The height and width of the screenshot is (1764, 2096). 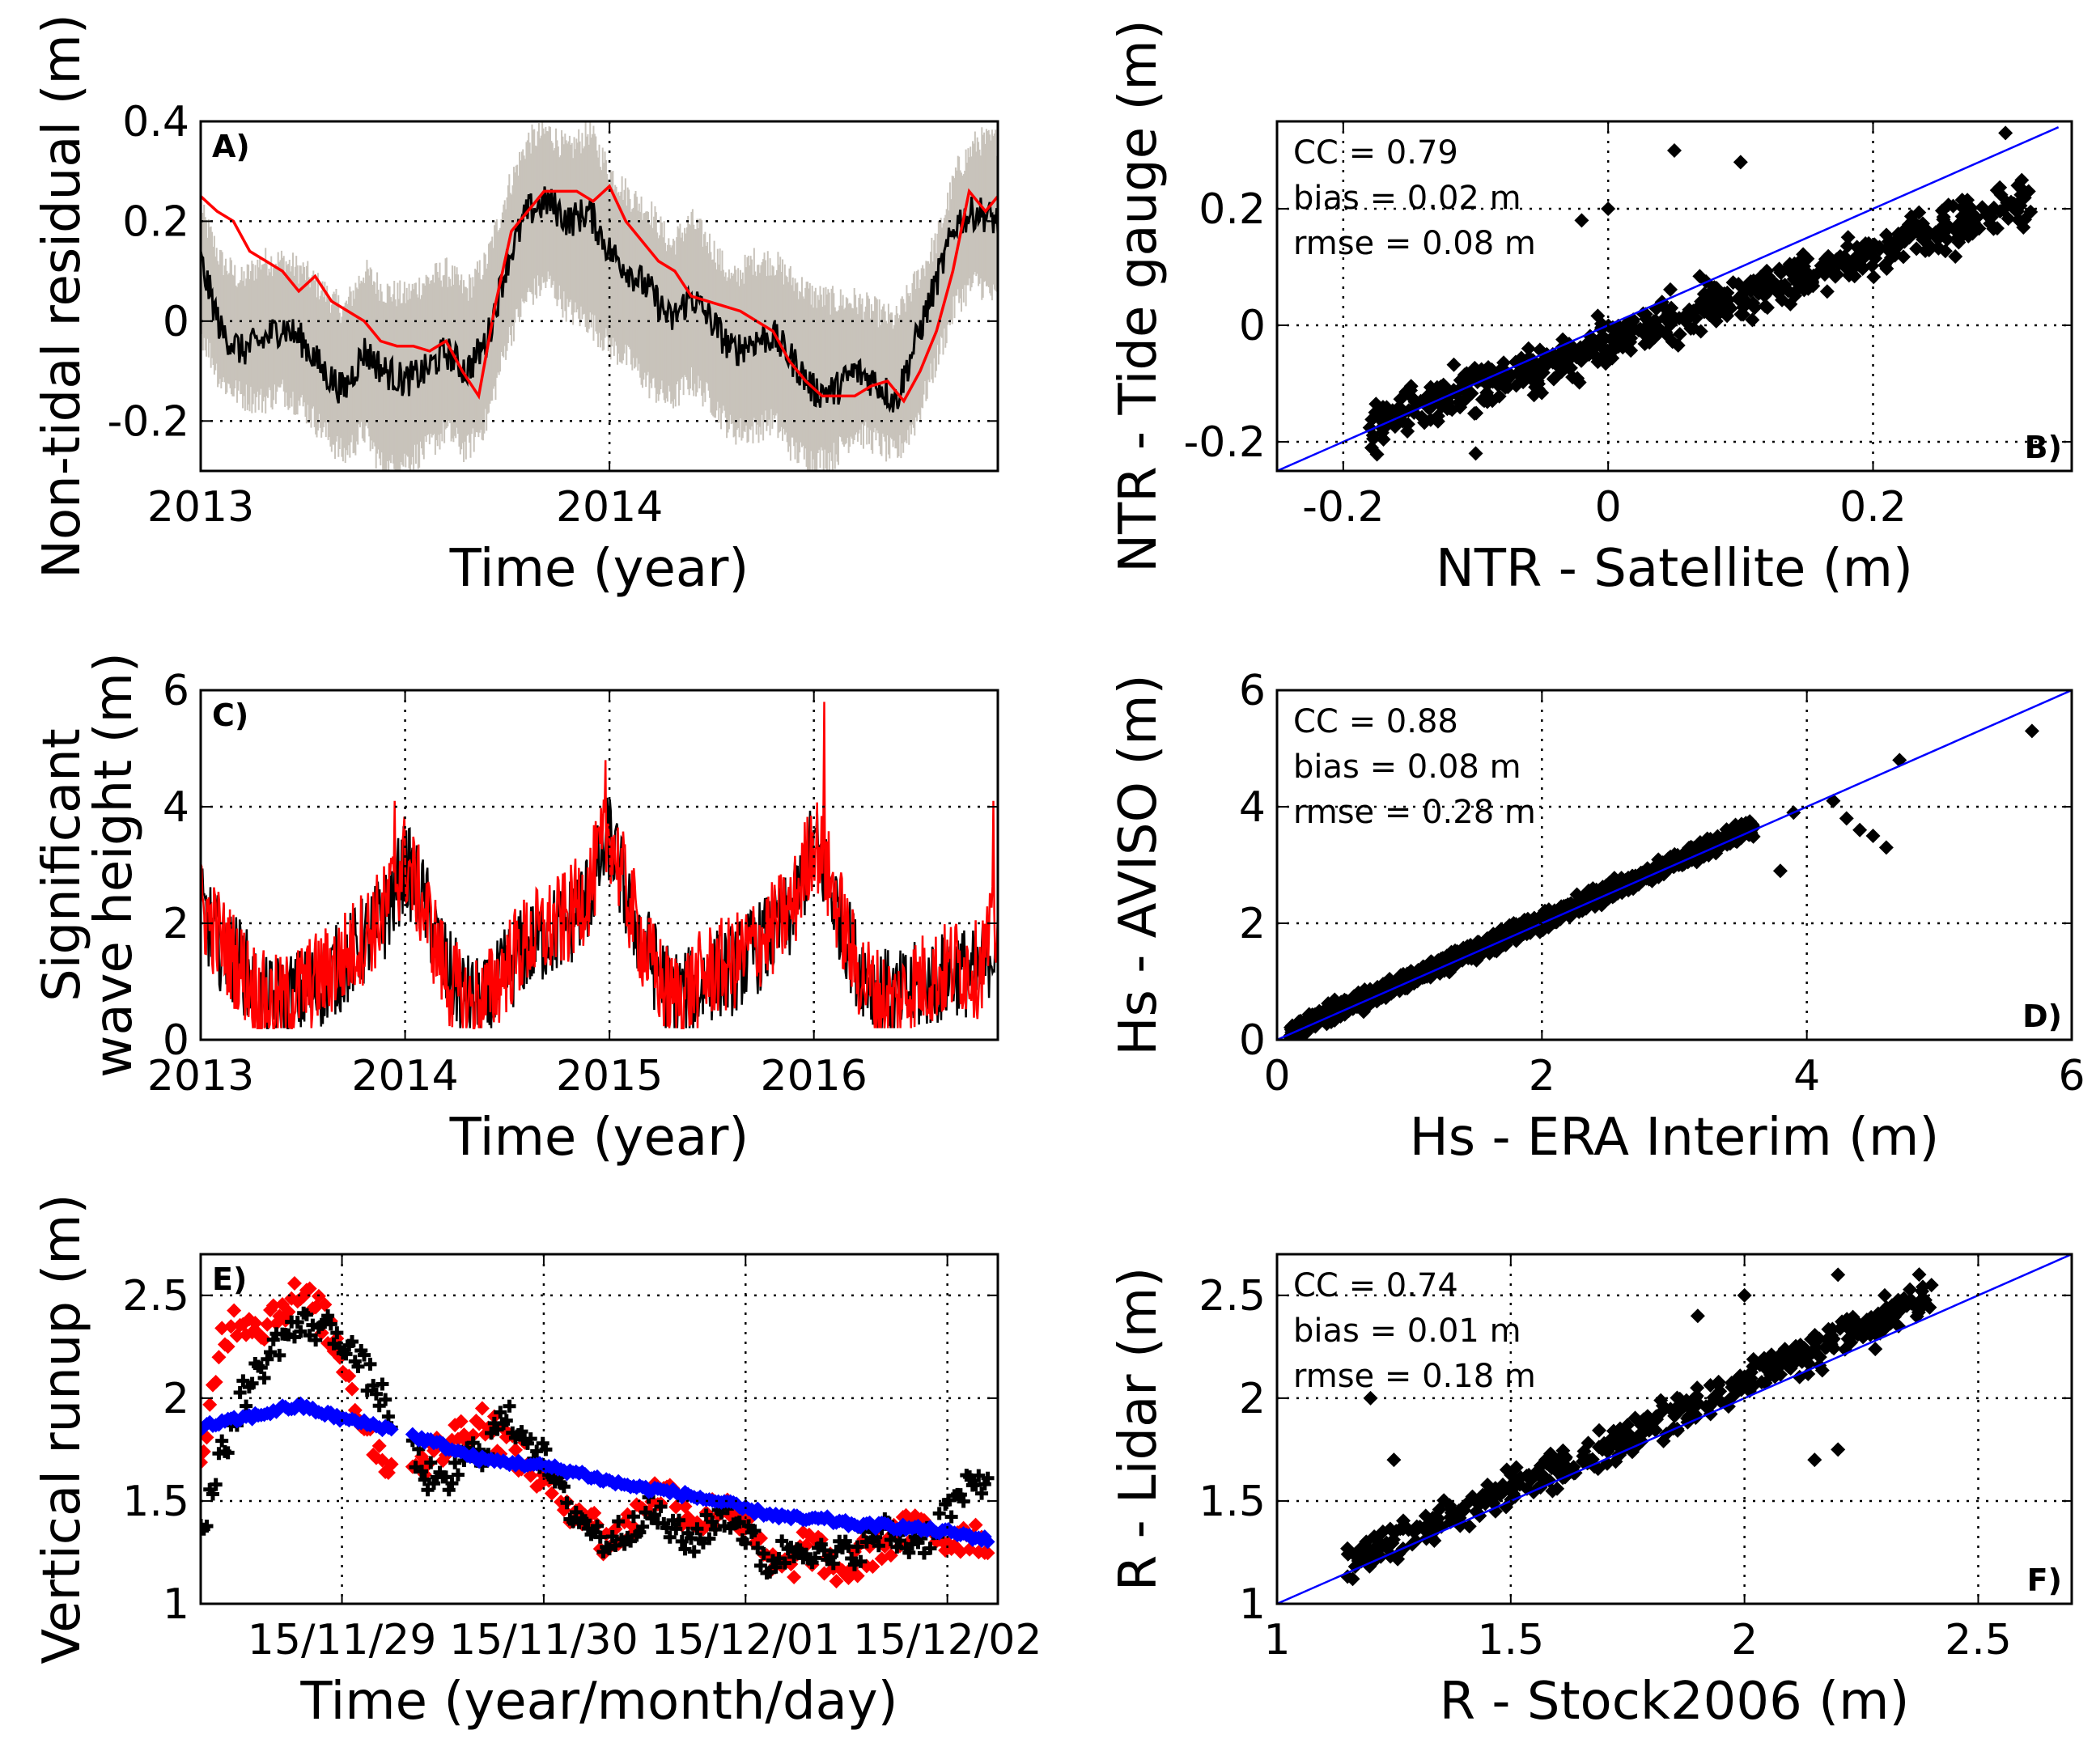 What do you see at coordinates (176, 1604) in the screenshot?
I see `y-tick-label: 1` at bounding box center [176, 1604].